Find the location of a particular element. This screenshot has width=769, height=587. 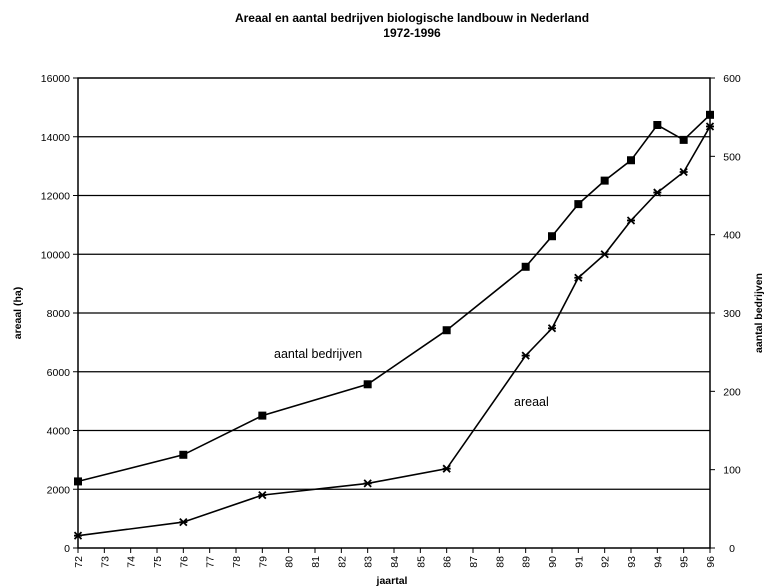

right-tick-label: 0 is located at coordinates (732, 549).